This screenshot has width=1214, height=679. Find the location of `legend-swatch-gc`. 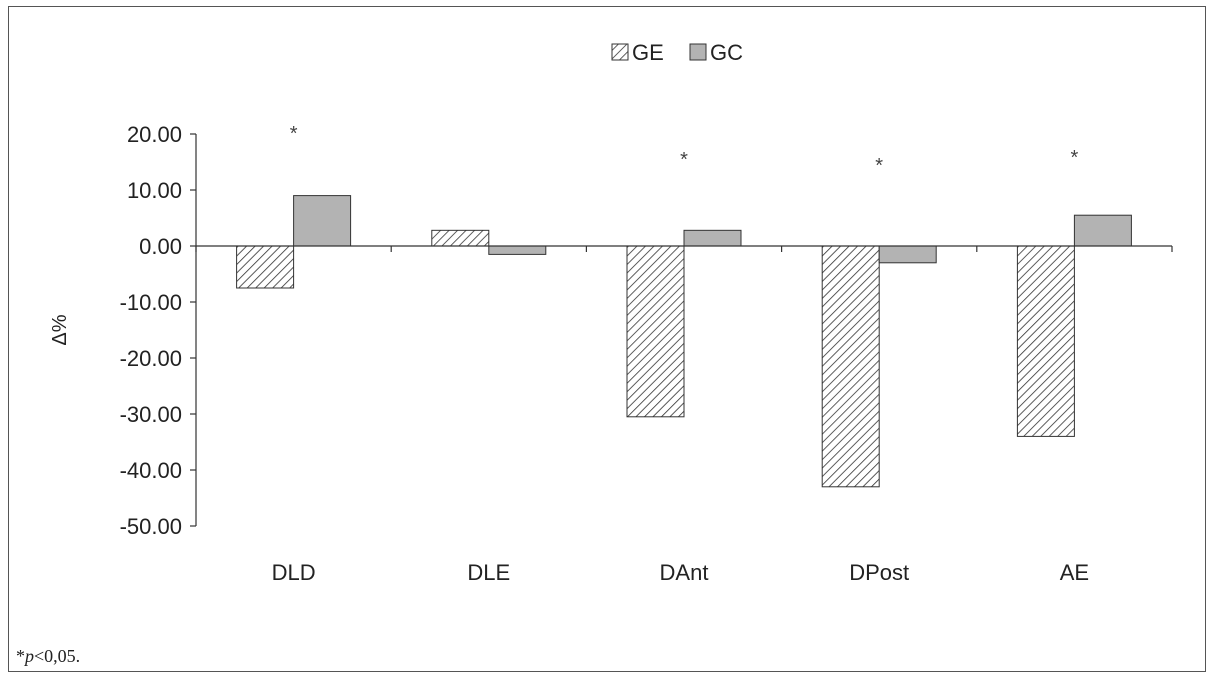

legend-swatch-gc is located at coordinates (698, 52).